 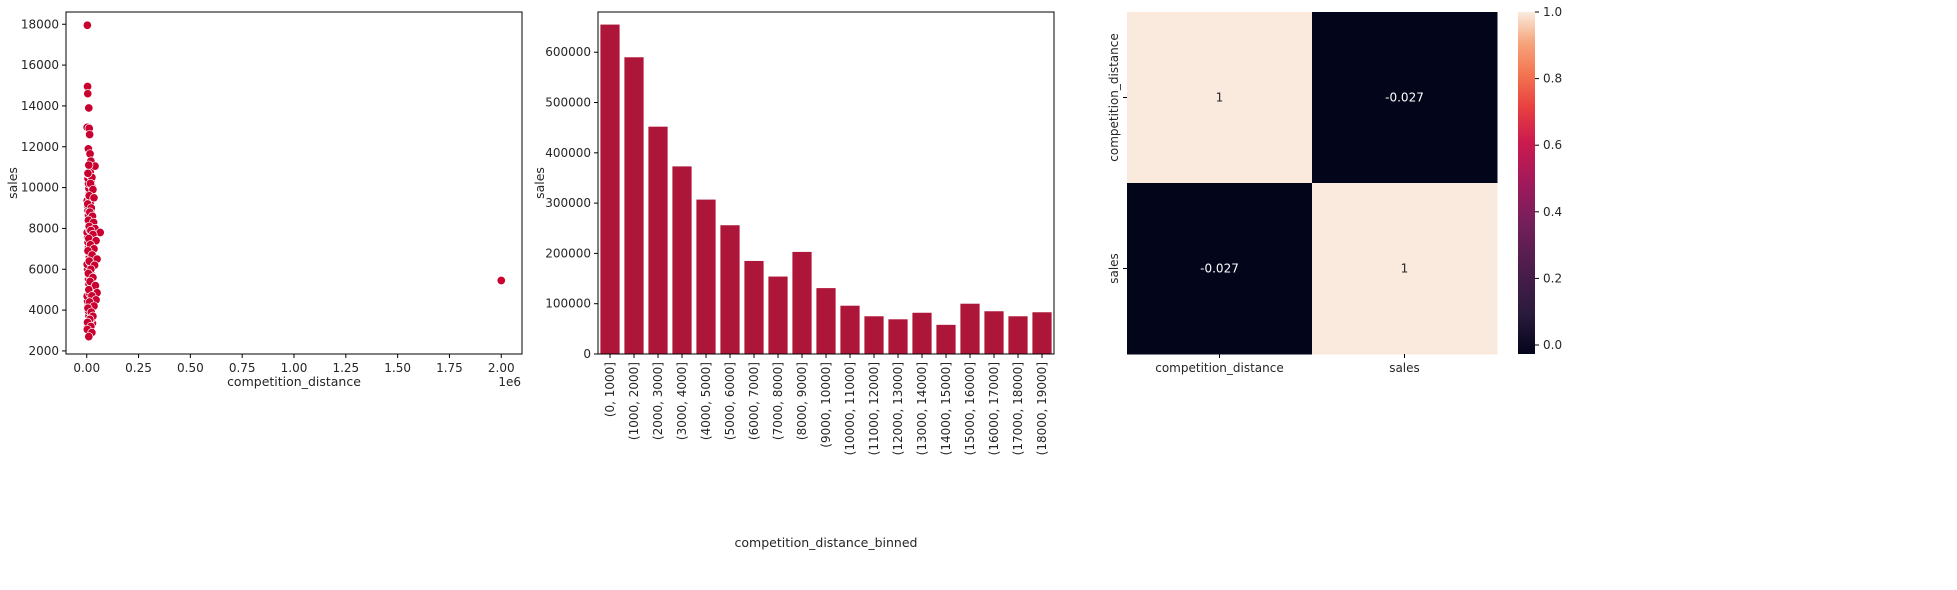 I want to click on scatter-points, so click(x=294, y=181).